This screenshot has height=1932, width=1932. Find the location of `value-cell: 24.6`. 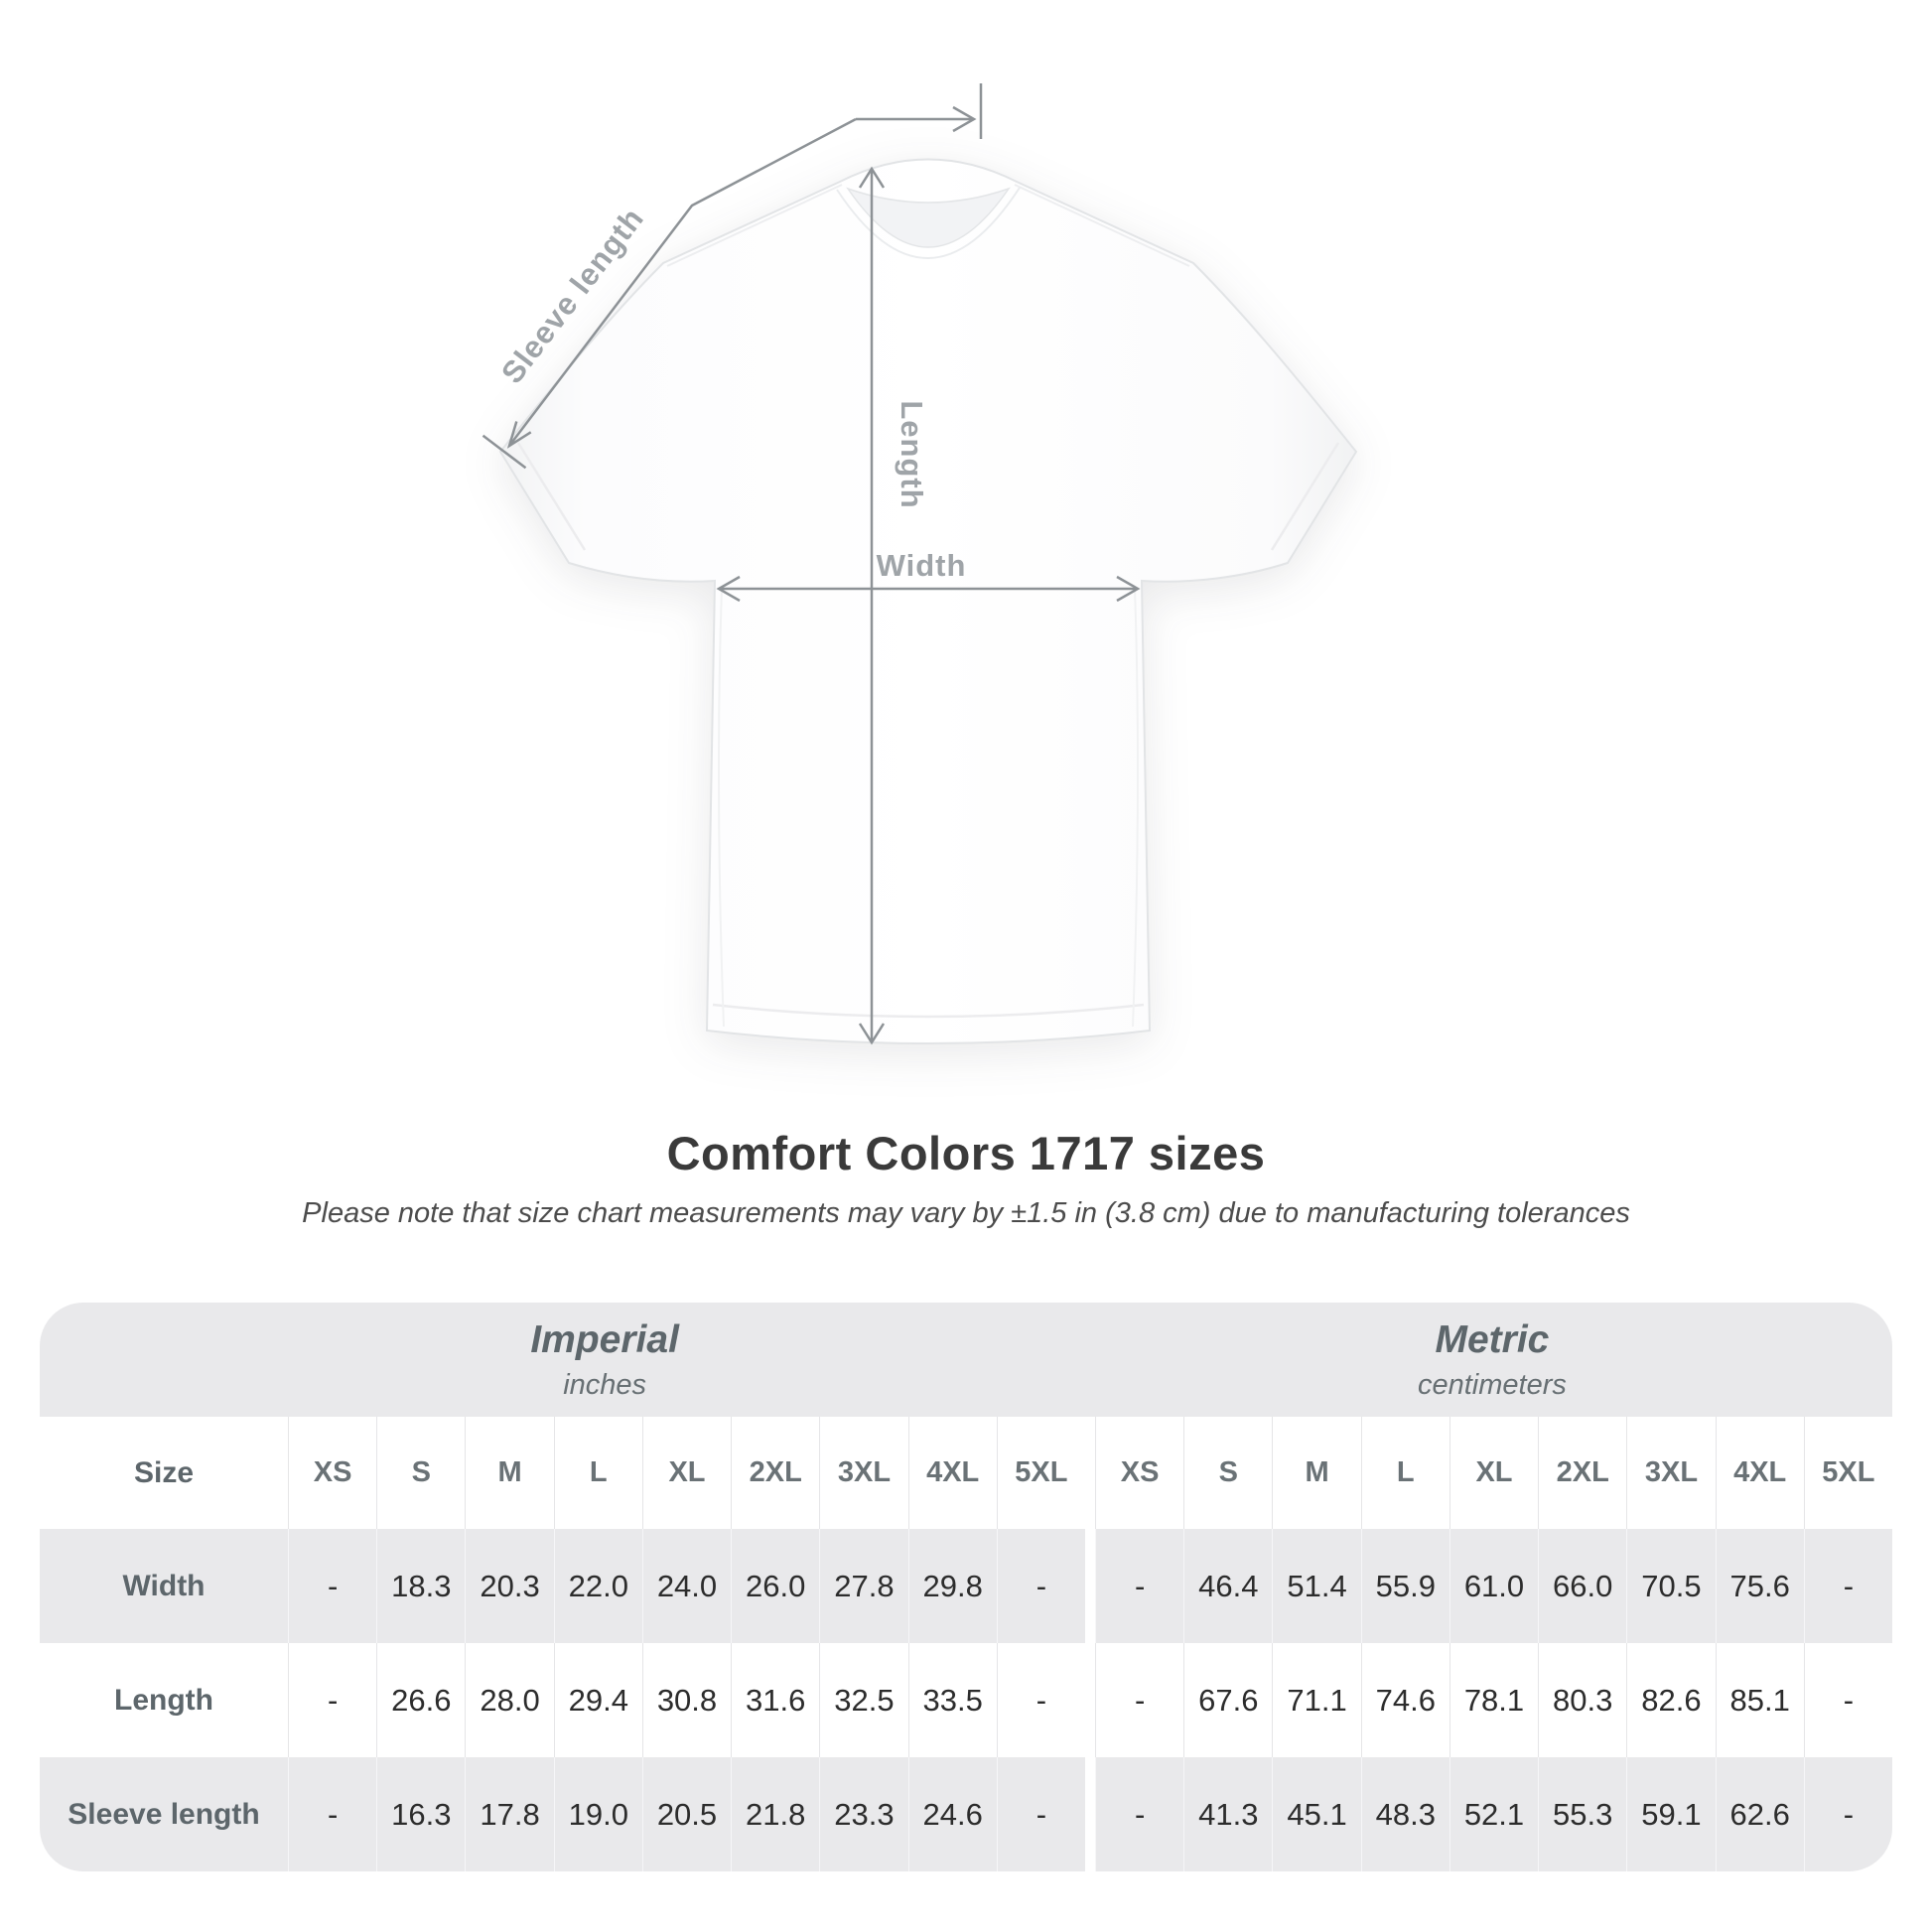

value-cell: 24.6 is located at coordinates (952, 1814).